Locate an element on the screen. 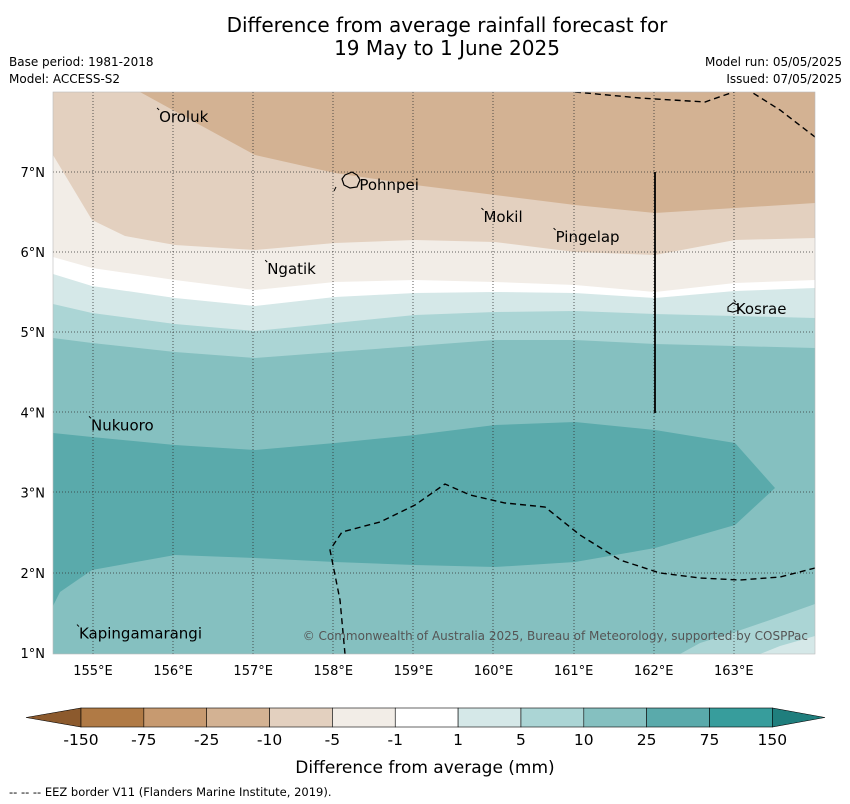  place-label: Mokil is located at coordinates (502, 217).